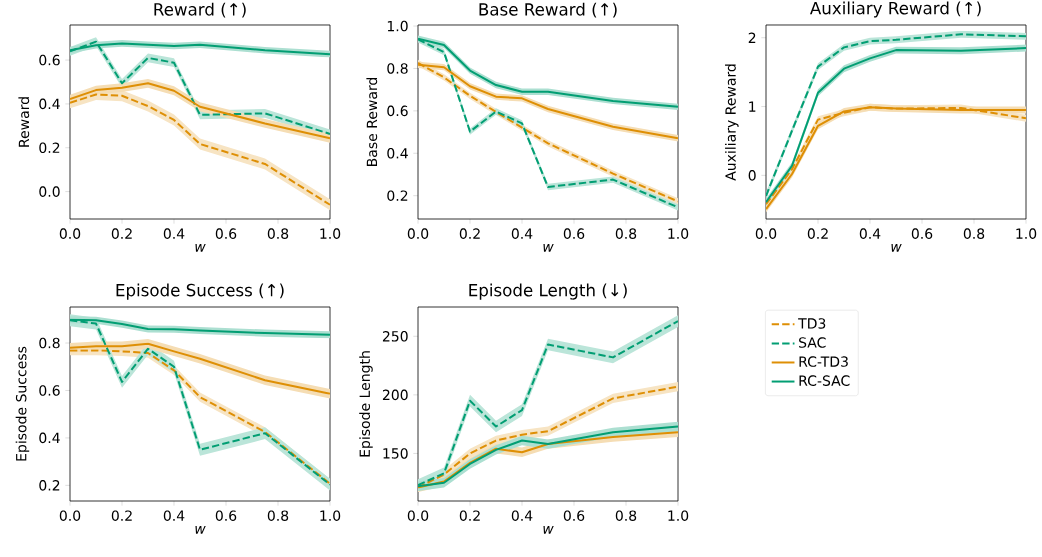 Image resolution: width=1042 pixels, height=557 pixels. What do you see at coordinates (548, 10) in the screenshot?
I see `chart-title: Base Reward (↑)` at bounding box center [548, 10].